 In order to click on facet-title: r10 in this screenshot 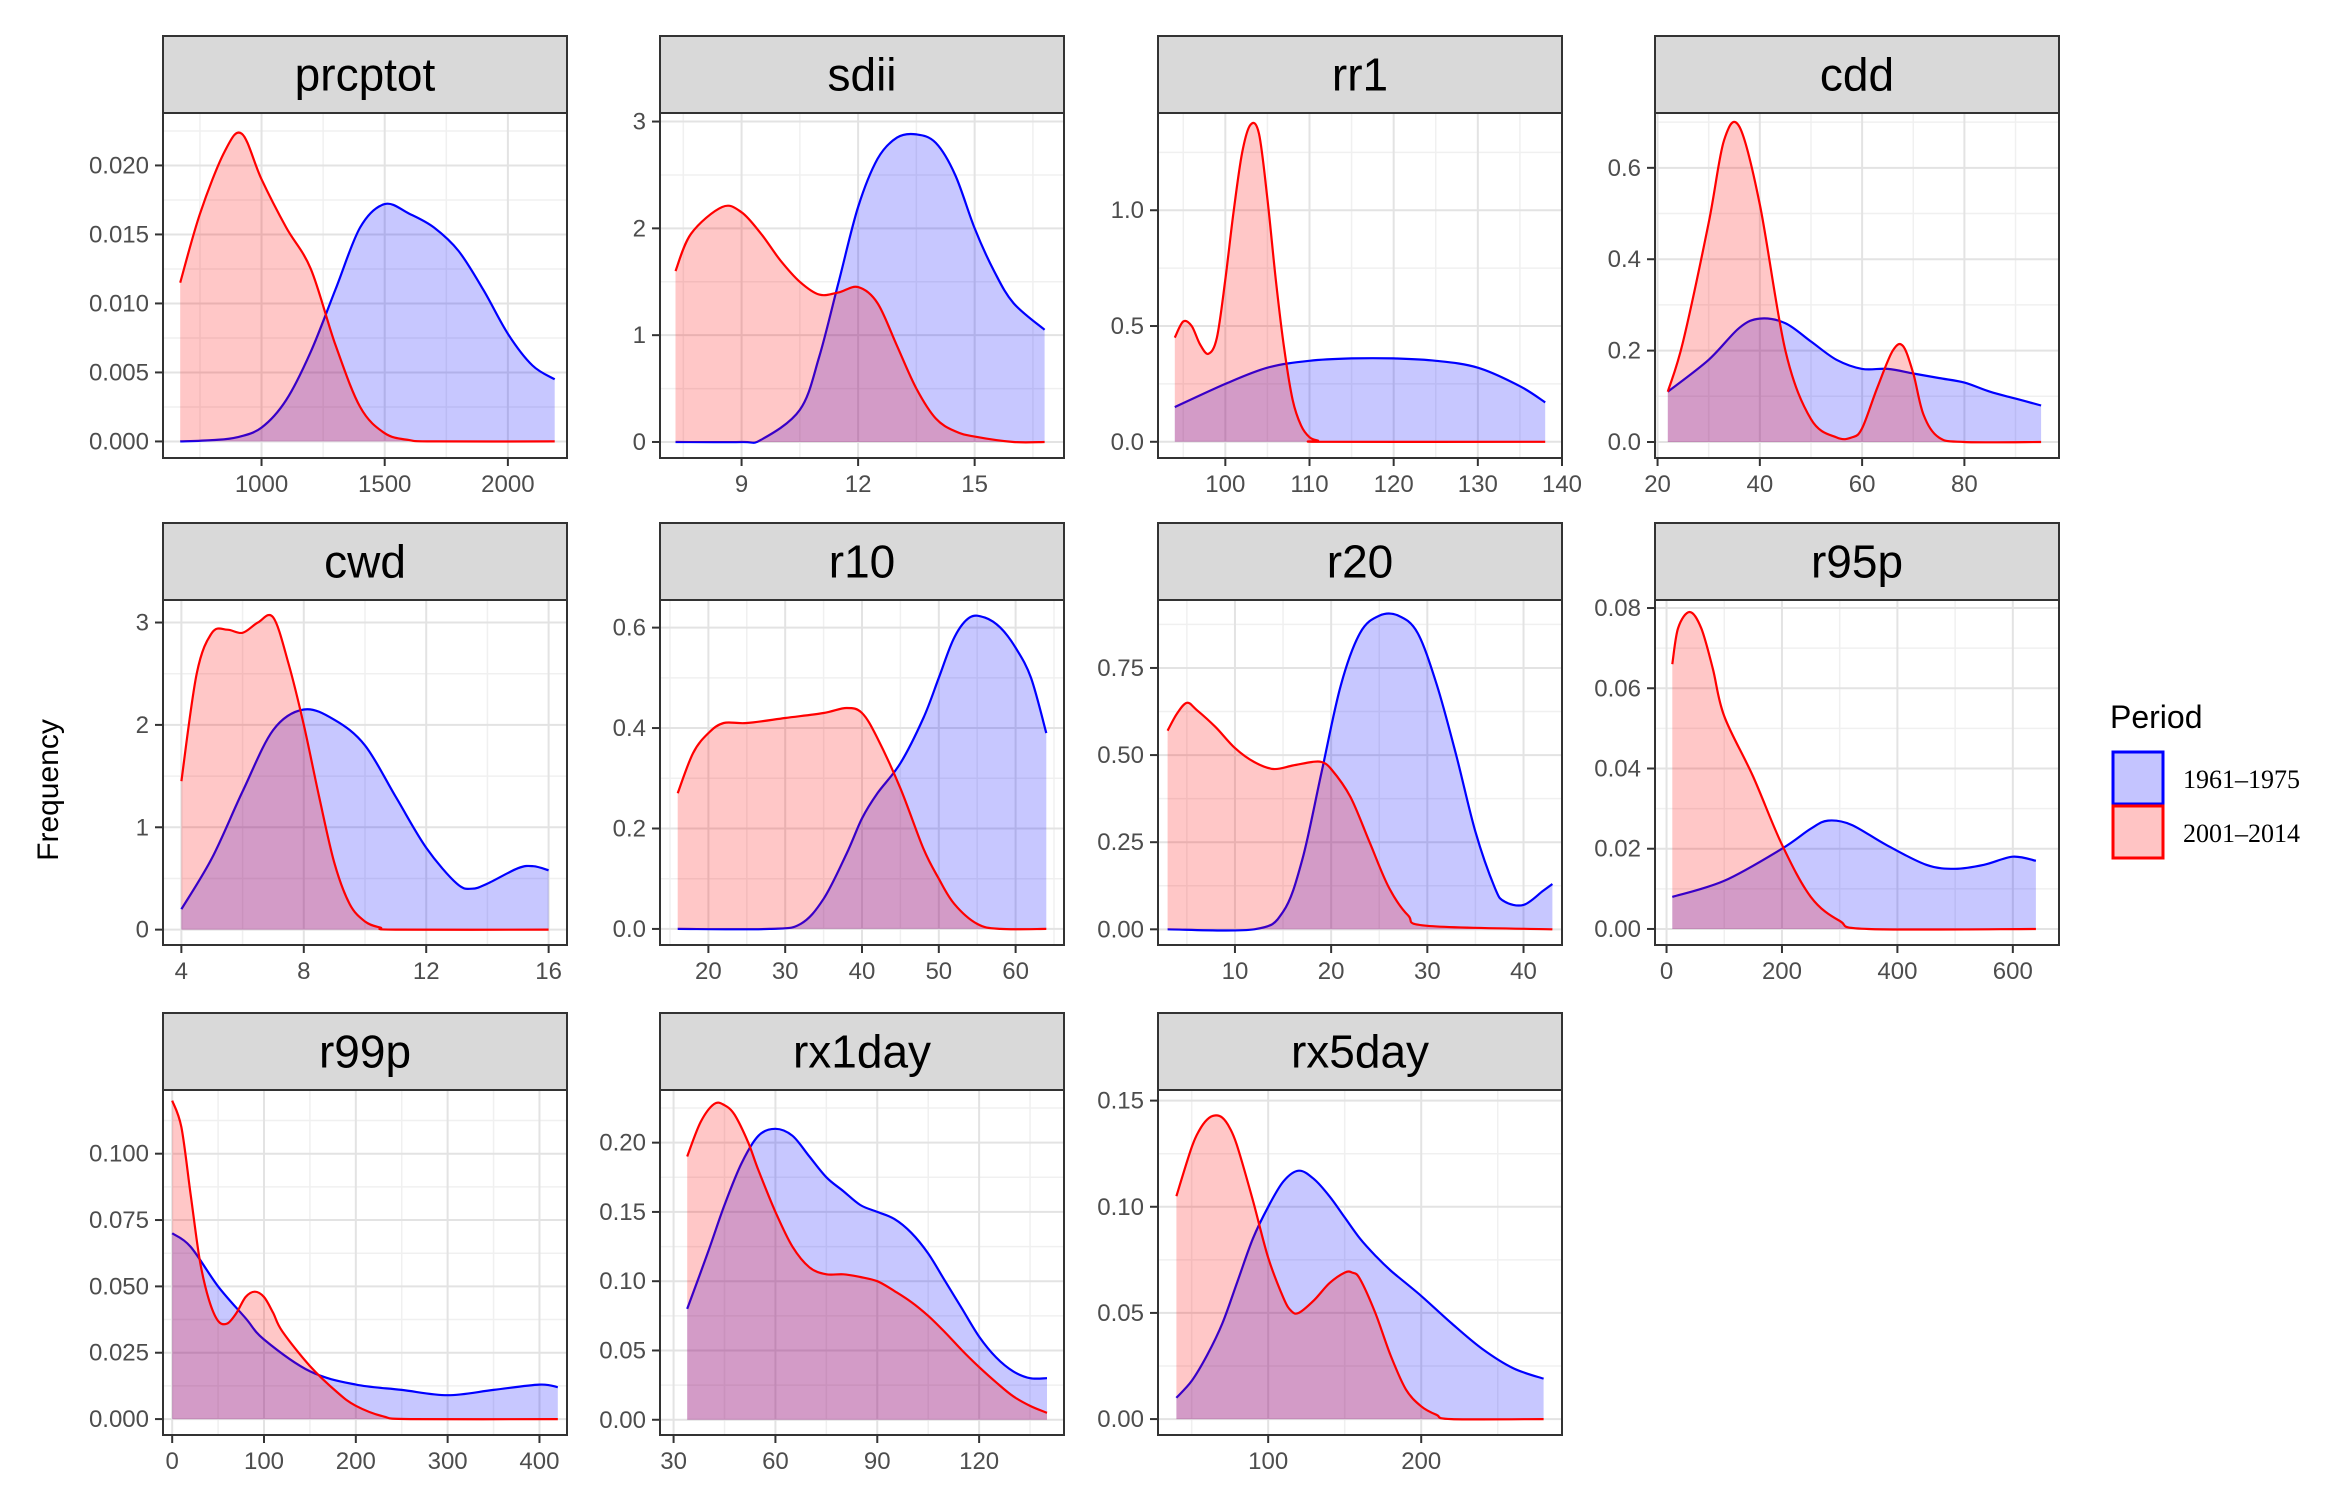, I will do `click(862, 562)`.